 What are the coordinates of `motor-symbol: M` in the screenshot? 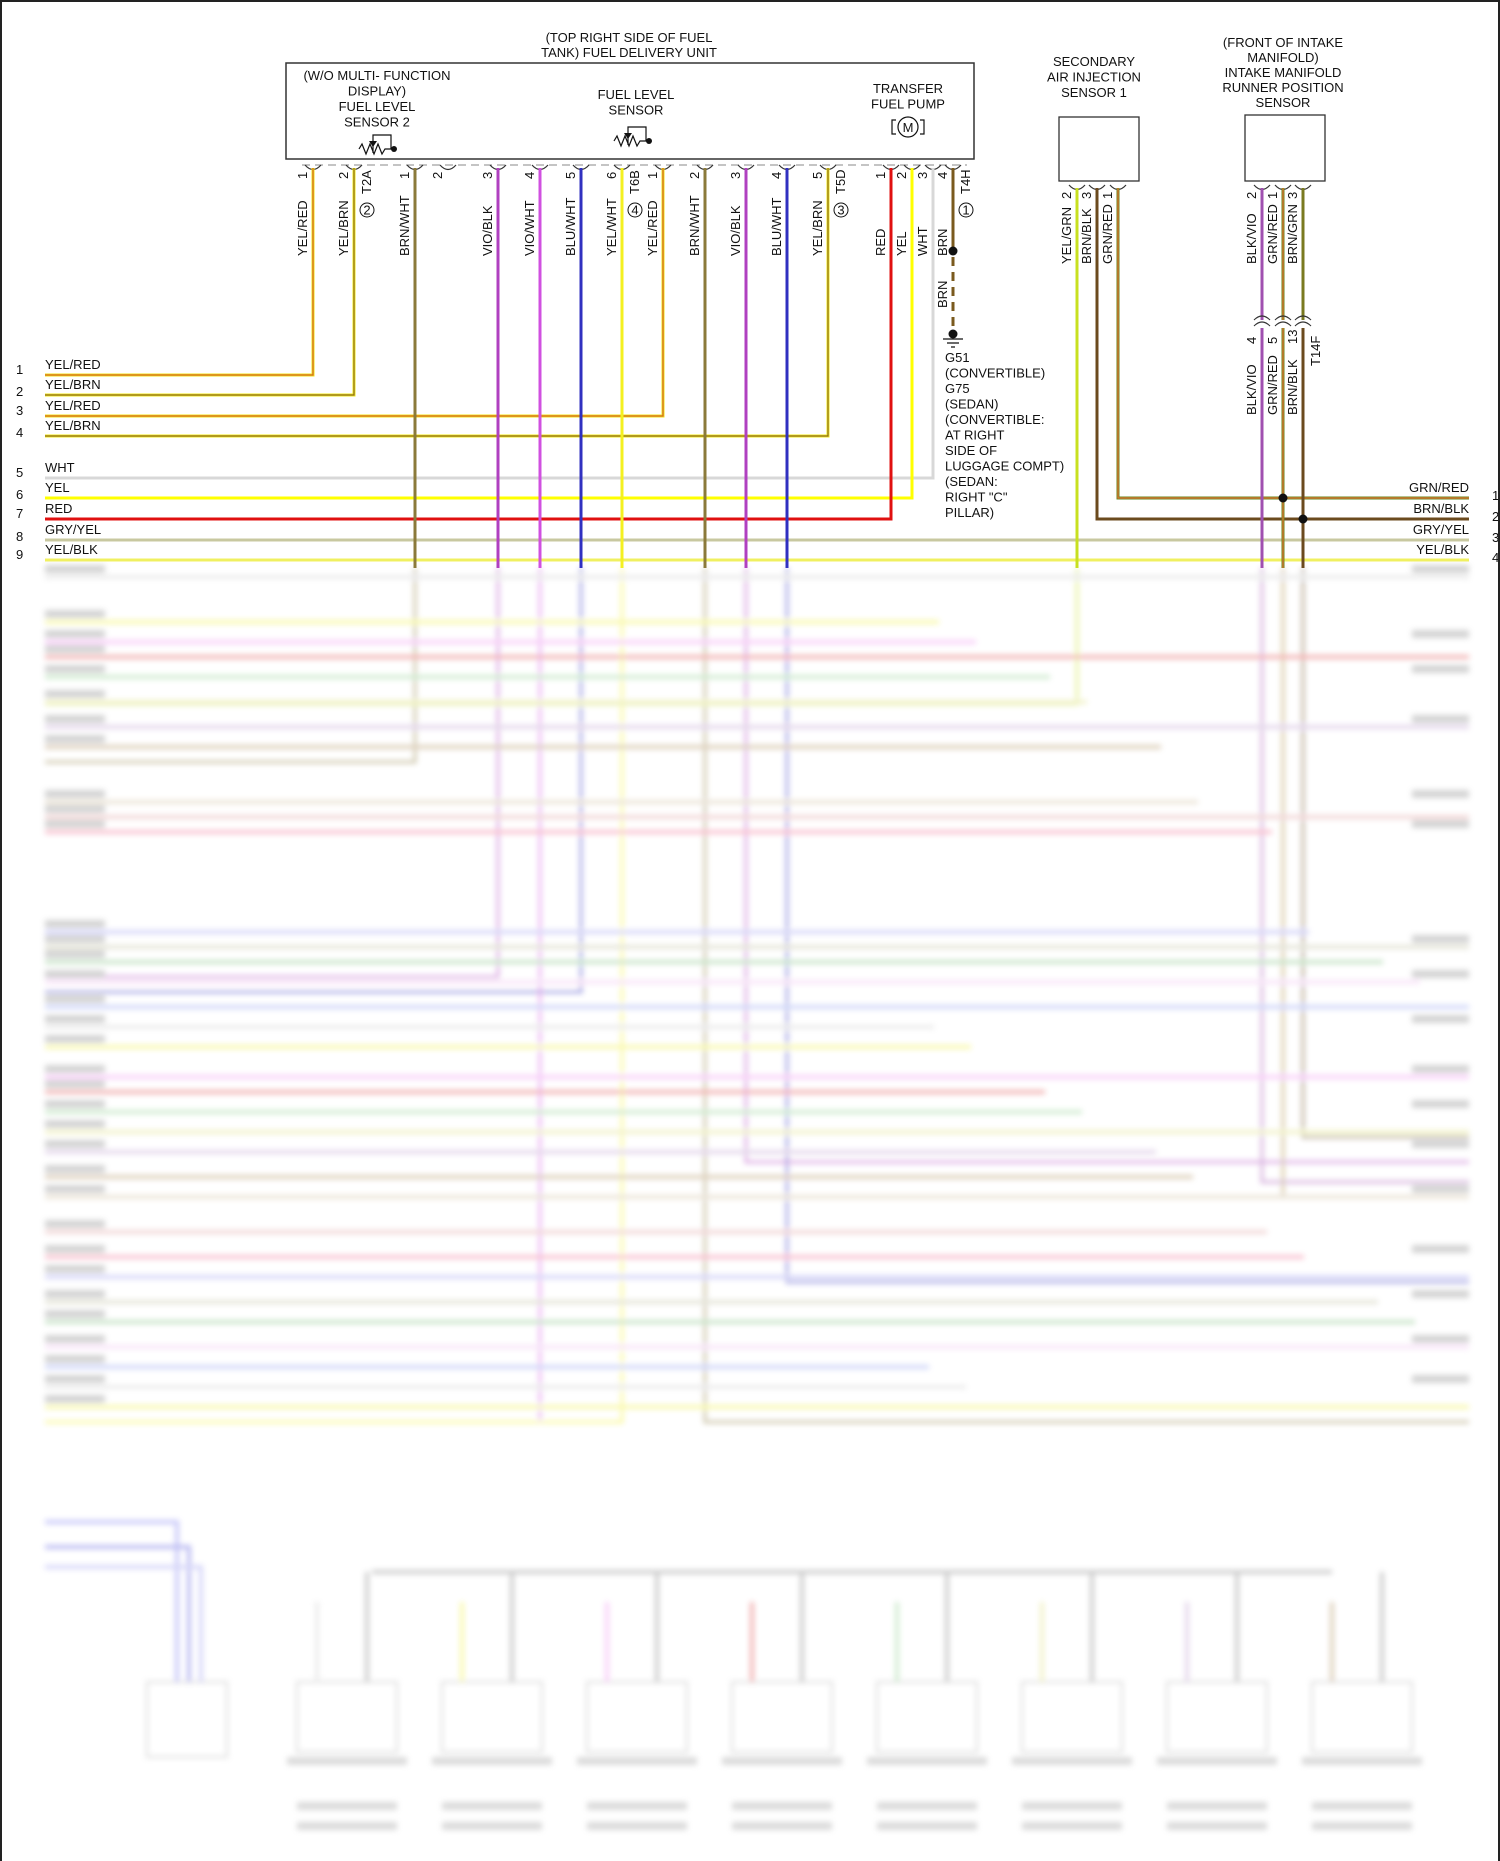 It's located at (908, 127).